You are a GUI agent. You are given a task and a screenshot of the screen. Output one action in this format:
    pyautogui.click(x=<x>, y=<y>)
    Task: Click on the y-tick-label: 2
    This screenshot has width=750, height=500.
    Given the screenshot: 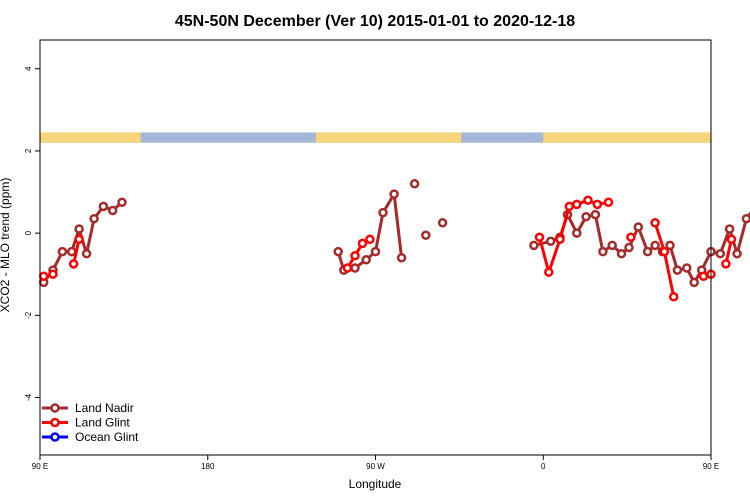 What is the action you would take?
    pyautogui.click(x=28, y=150)
    